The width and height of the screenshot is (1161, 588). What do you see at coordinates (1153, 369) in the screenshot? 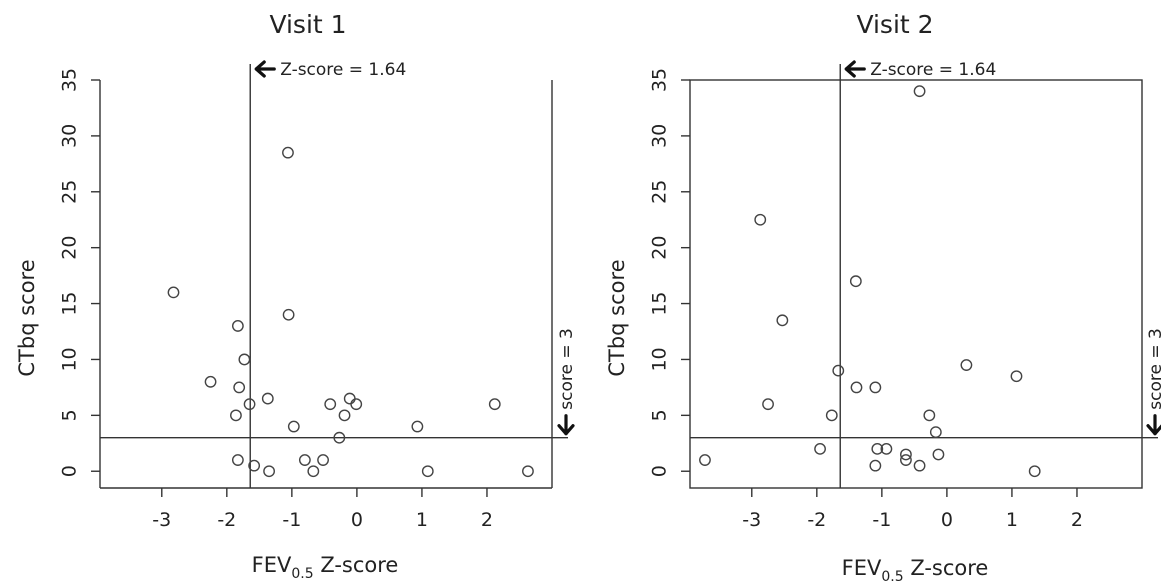
I see `score-threshold-label: score = 3` at bounding box center [1153, 369].